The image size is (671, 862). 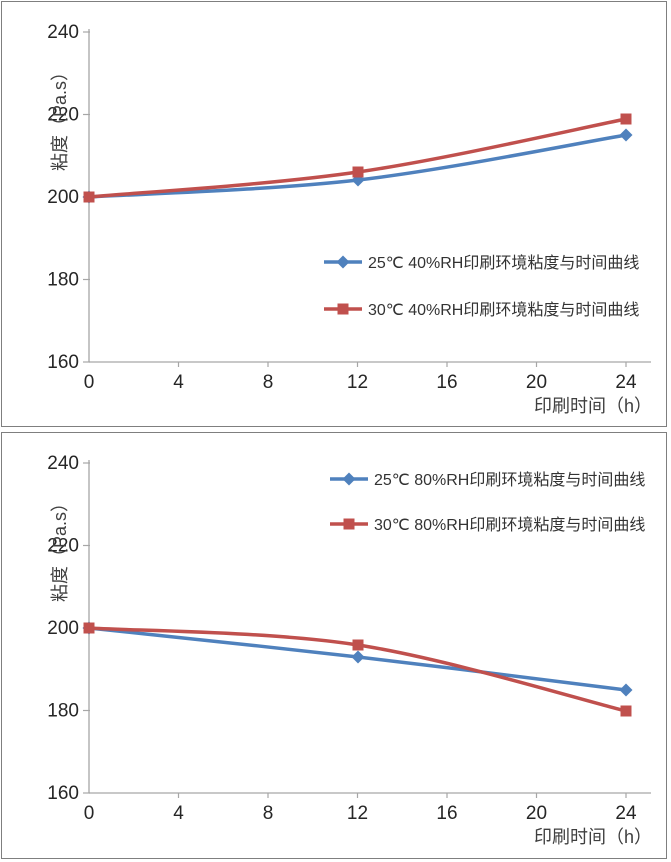 I want to click on series-line, so click(x=357, y=166).